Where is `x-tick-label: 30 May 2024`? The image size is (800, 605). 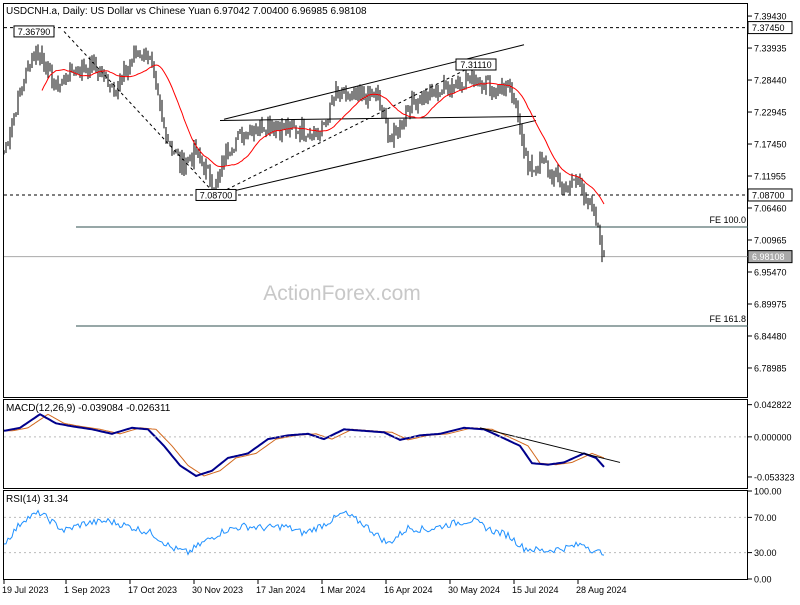 x-tick-label: 30 May 2024 is located at coordinates (474, 590).